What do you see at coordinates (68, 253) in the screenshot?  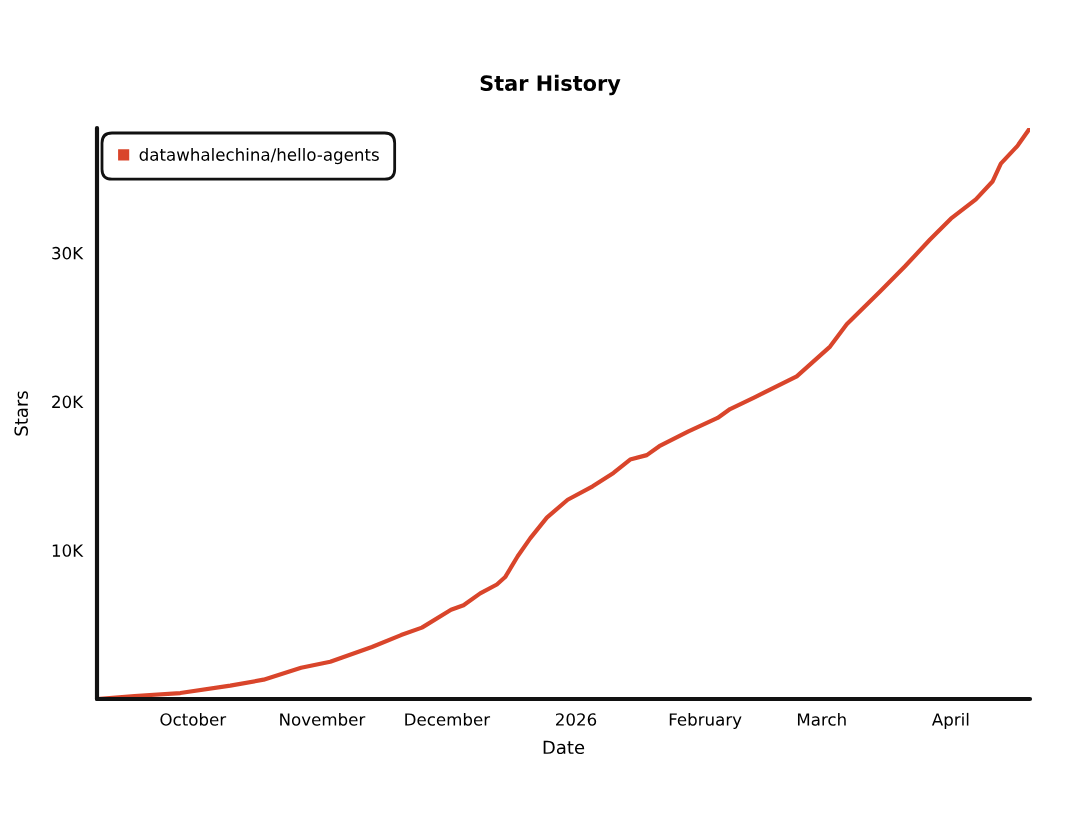 I see `y-tick-label: 30K` at bounding box center [68, 253].